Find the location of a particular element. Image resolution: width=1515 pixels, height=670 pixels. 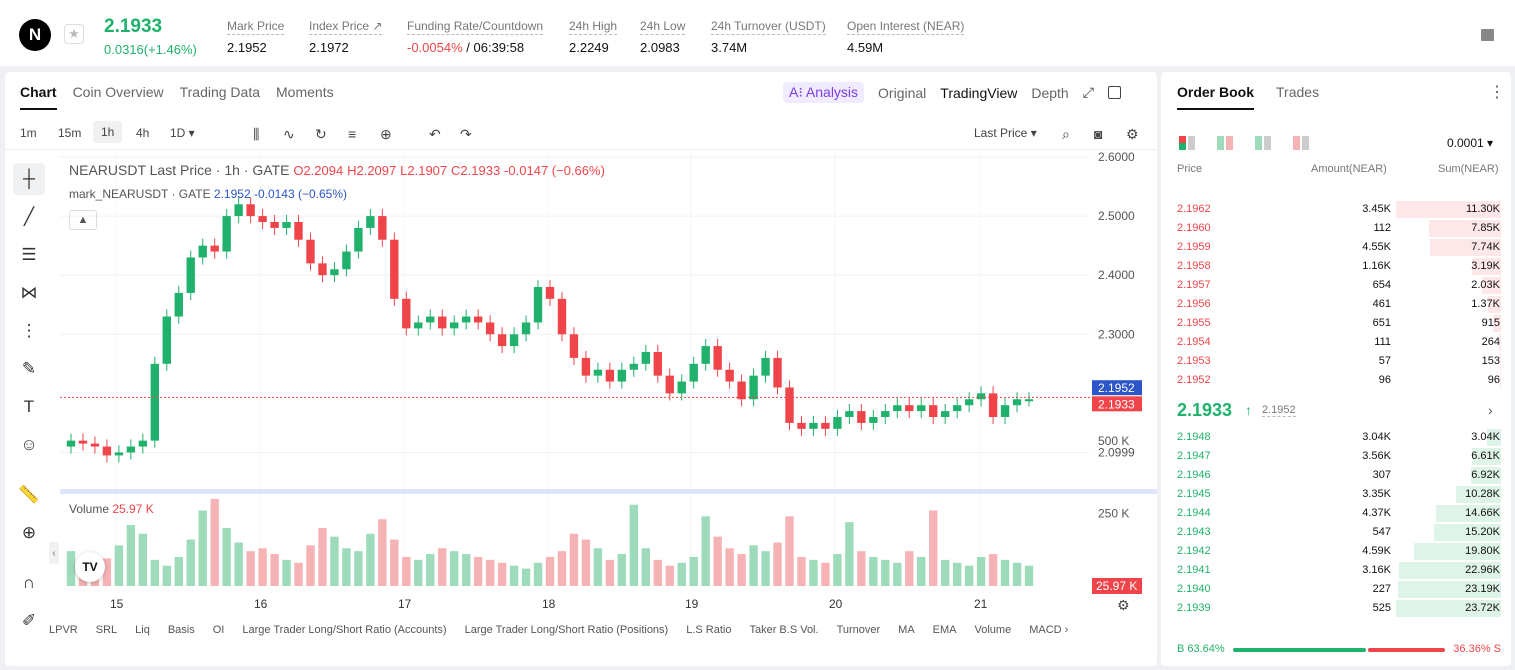

ask-sum: 1.37K is located at coordinates (1485, 304).